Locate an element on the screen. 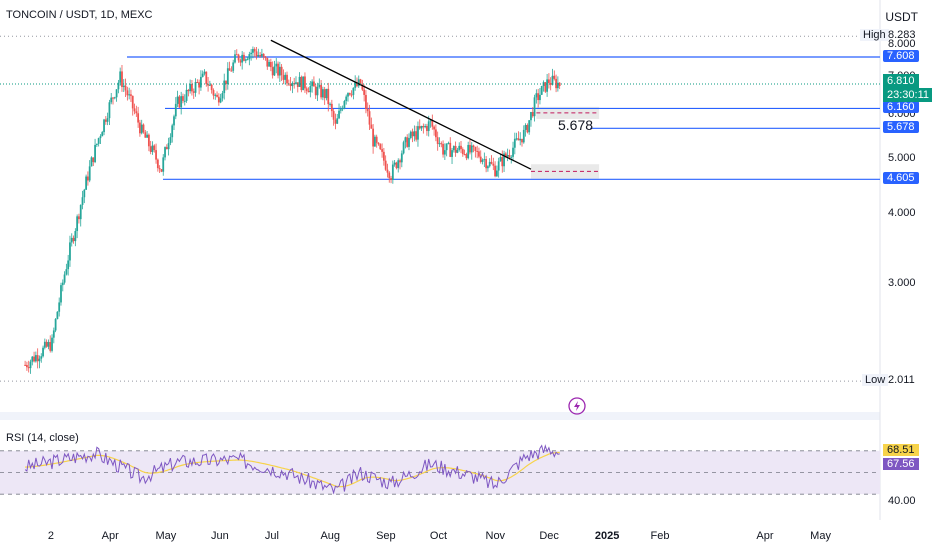 The image size is (932, 550). time-axis-label: 2 is located at coordinates (50, 536).